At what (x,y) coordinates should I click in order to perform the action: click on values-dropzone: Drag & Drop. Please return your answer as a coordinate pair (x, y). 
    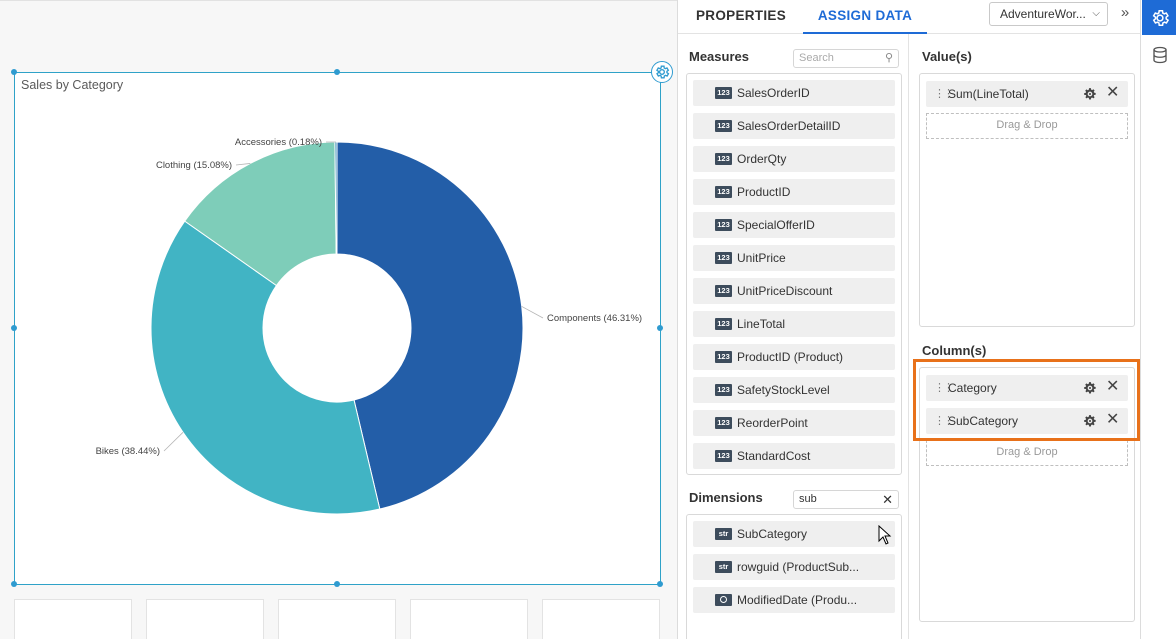
    Looking at the image, I should click on (1027, 126).